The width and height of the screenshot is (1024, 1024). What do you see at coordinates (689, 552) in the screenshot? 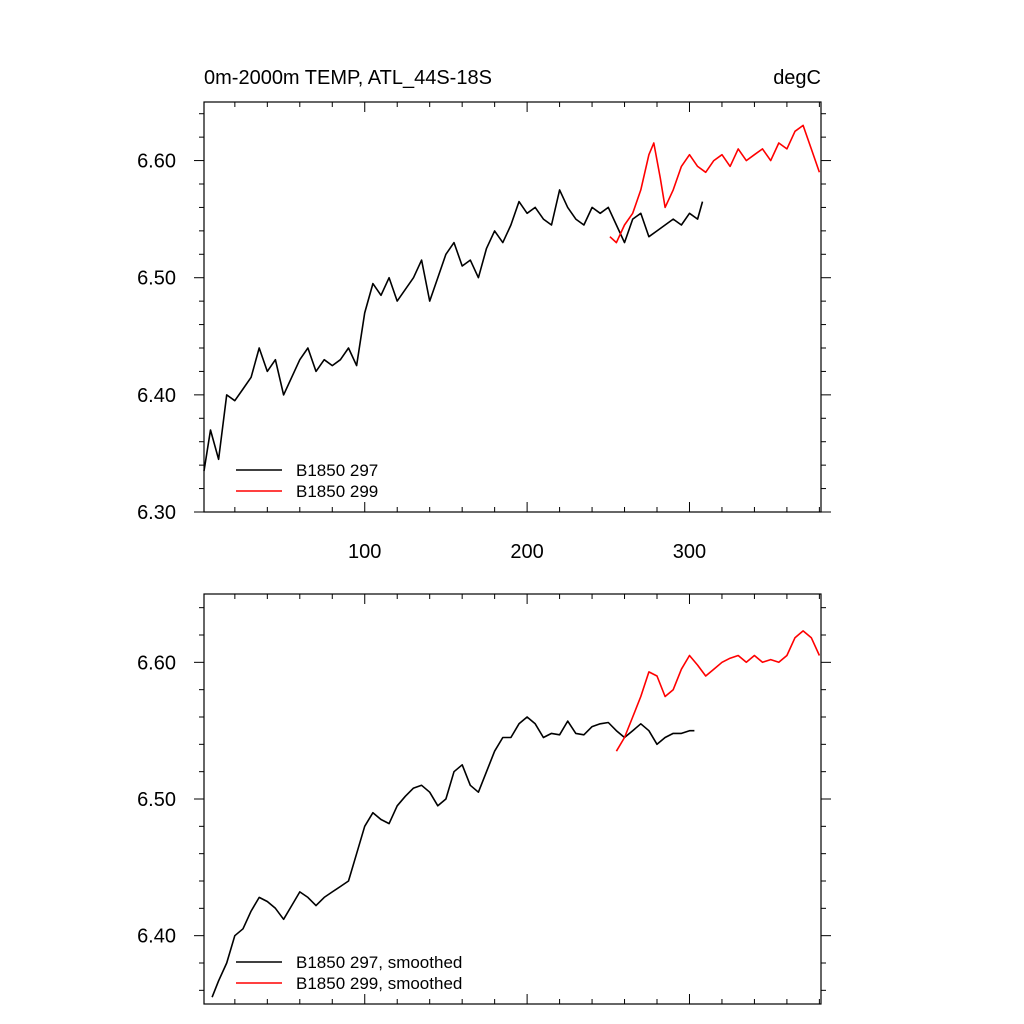
I see `top-x-tick-label: 300` at bounding box center [689, 552].